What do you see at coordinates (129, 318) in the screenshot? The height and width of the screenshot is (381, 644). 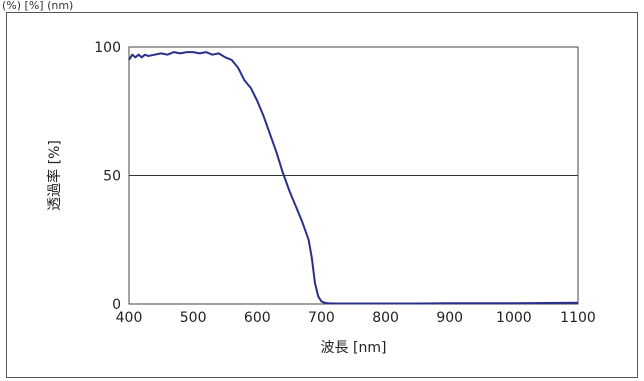 I see `x-tick-label: 400` at bounding box center [129, 318].